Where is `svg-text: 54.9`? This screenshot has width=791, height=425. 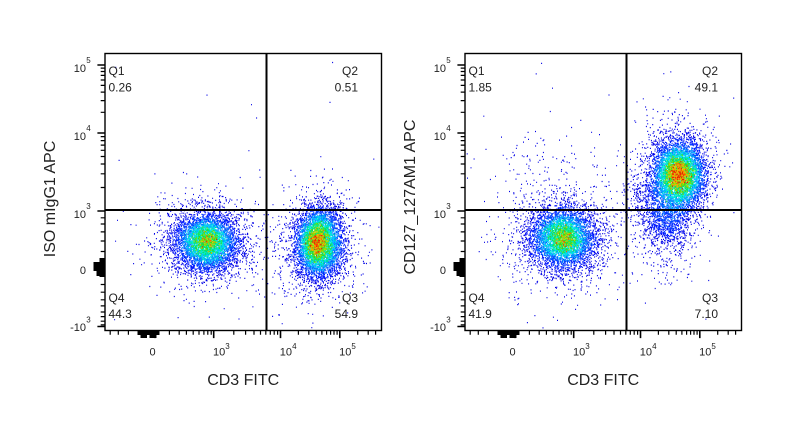 svg-text: 54.9 is located at coordinates (347, 314).